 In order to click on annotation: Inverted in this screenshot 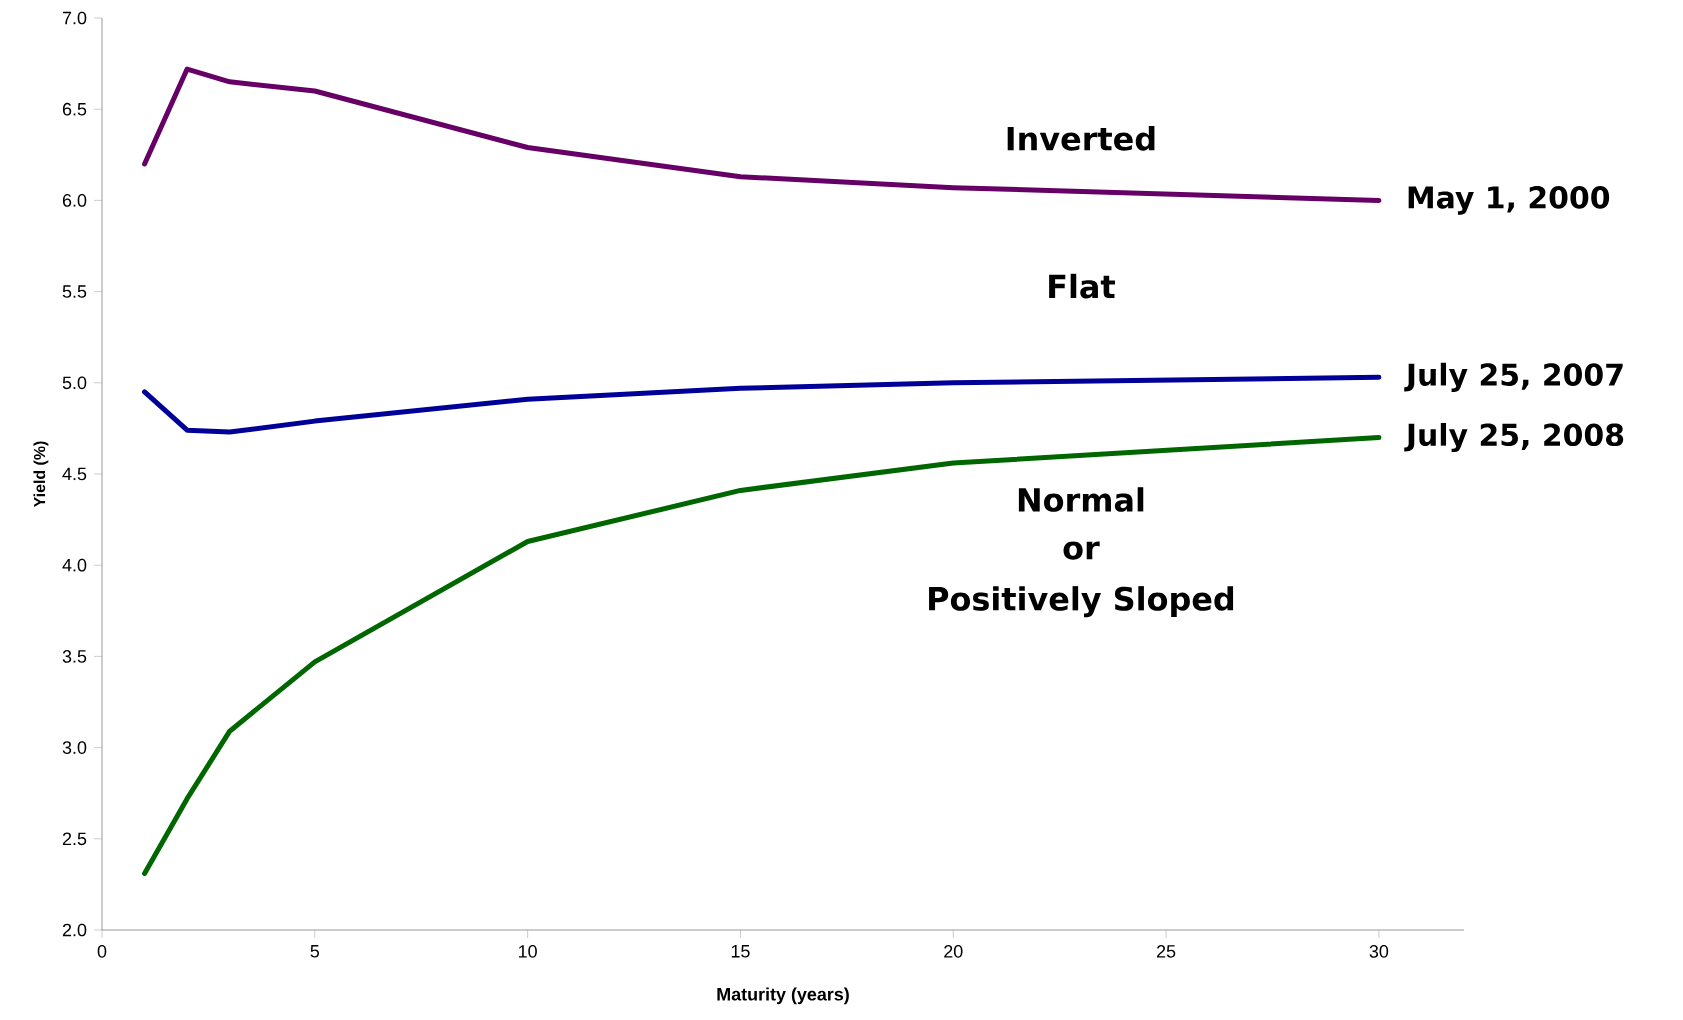, I will do `click(1081, 138)`.